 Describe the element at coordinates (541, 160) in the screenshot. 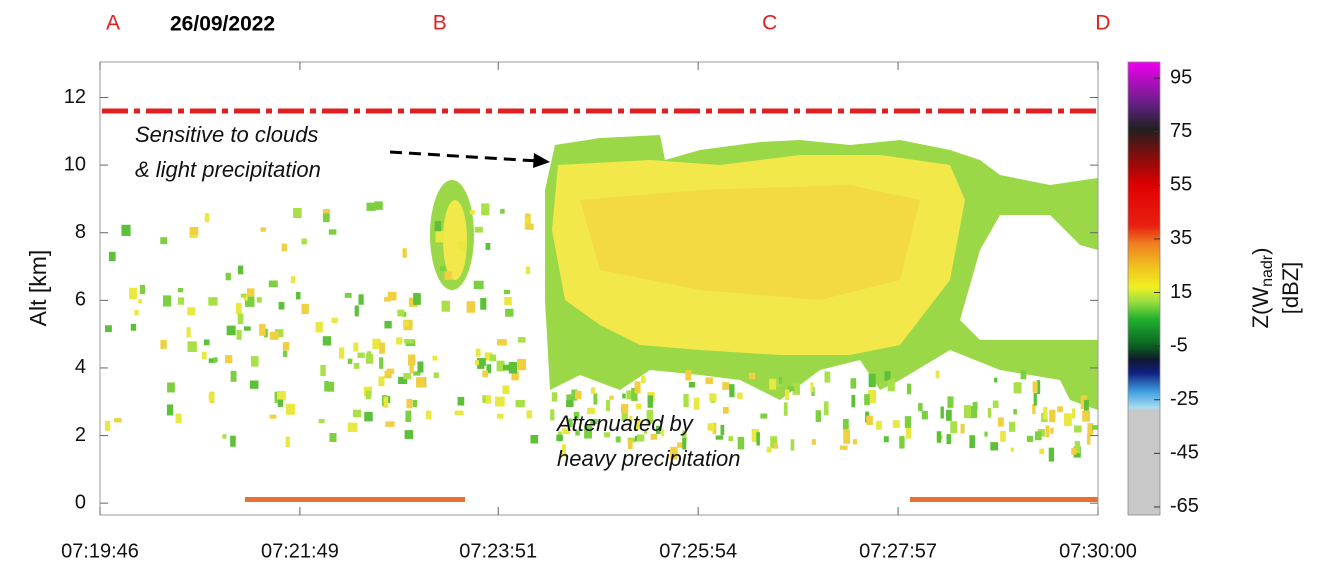

I see `arrow-head` at that location.